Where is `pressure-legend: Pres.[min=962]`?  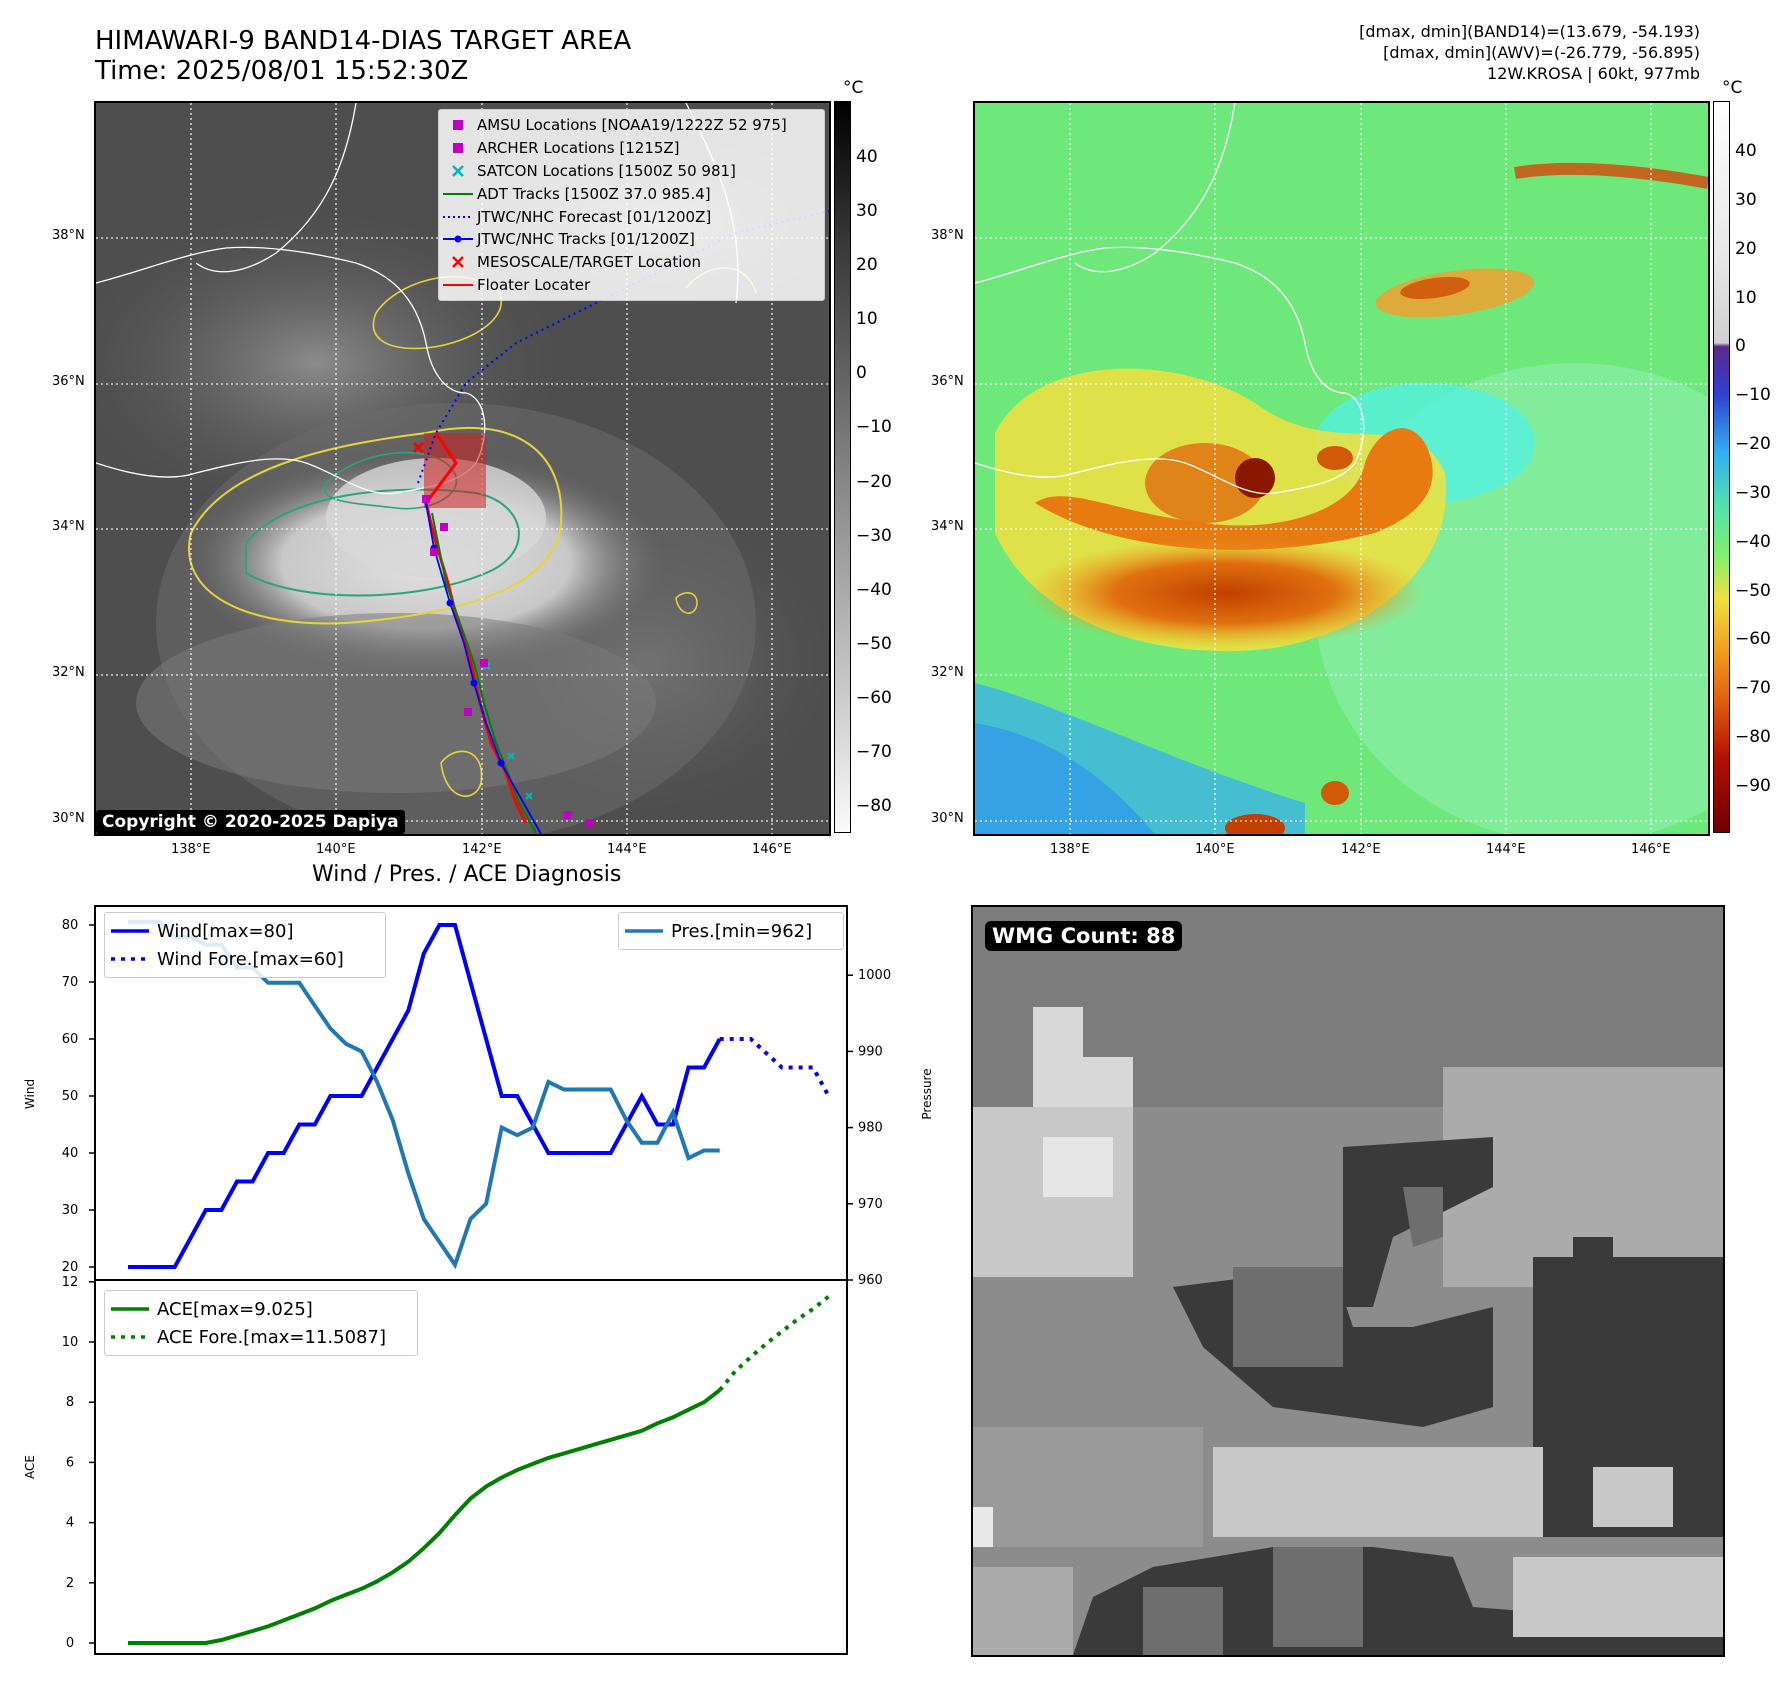 pressure-legend: Pres.[min=962] is located at coordinates (731, 931).